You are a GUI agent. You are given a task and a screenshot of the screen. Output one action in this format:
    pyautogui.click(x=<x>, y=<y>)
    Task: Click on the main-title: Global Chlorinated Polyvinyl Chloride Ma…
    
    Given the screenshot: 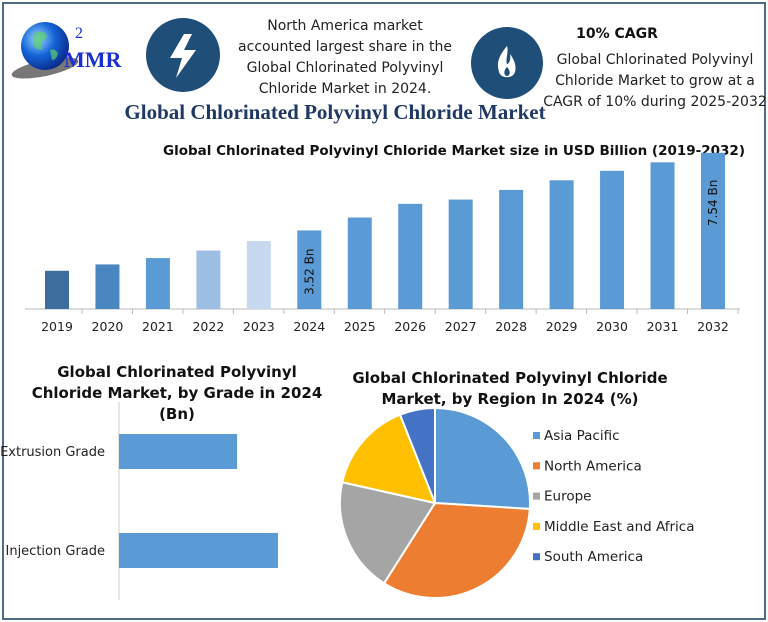 What is the action you would take?
    pyautogui.click(x=334, y=112)
    